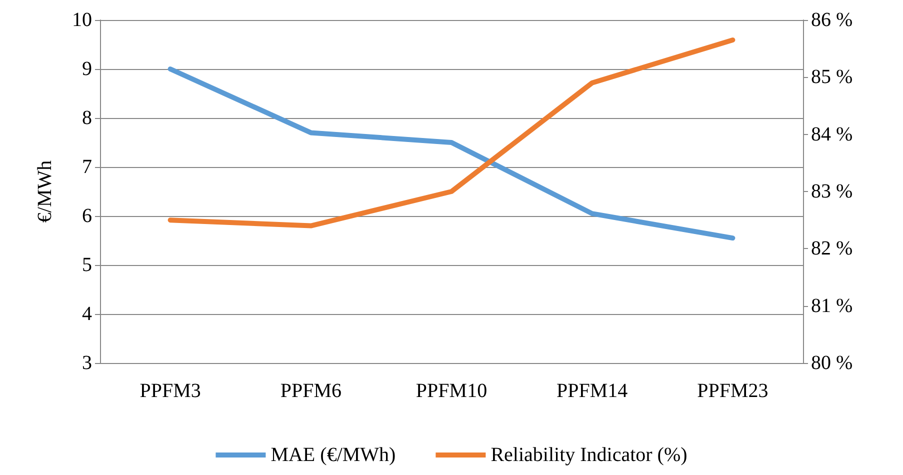 This screenshot has height=475, width=903. I want to click on y-tick-label: 10, so click(82, 20).